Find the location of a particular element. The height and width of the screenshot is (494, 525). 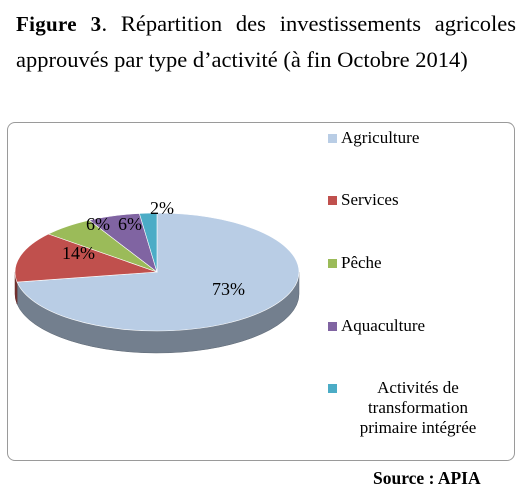

slice-value-label-1: 14% is located at coordinates (78, 253).